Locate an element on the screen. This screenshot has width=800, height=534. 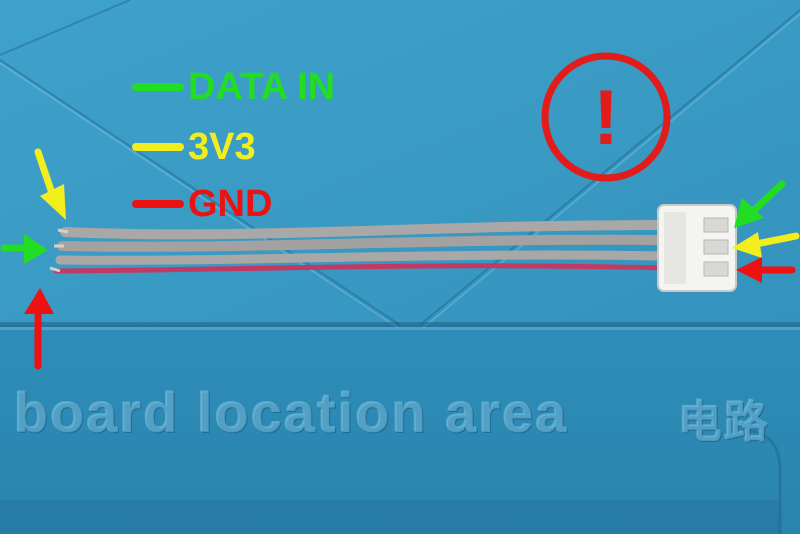
right-arrows is located at coordinates (766, 231).